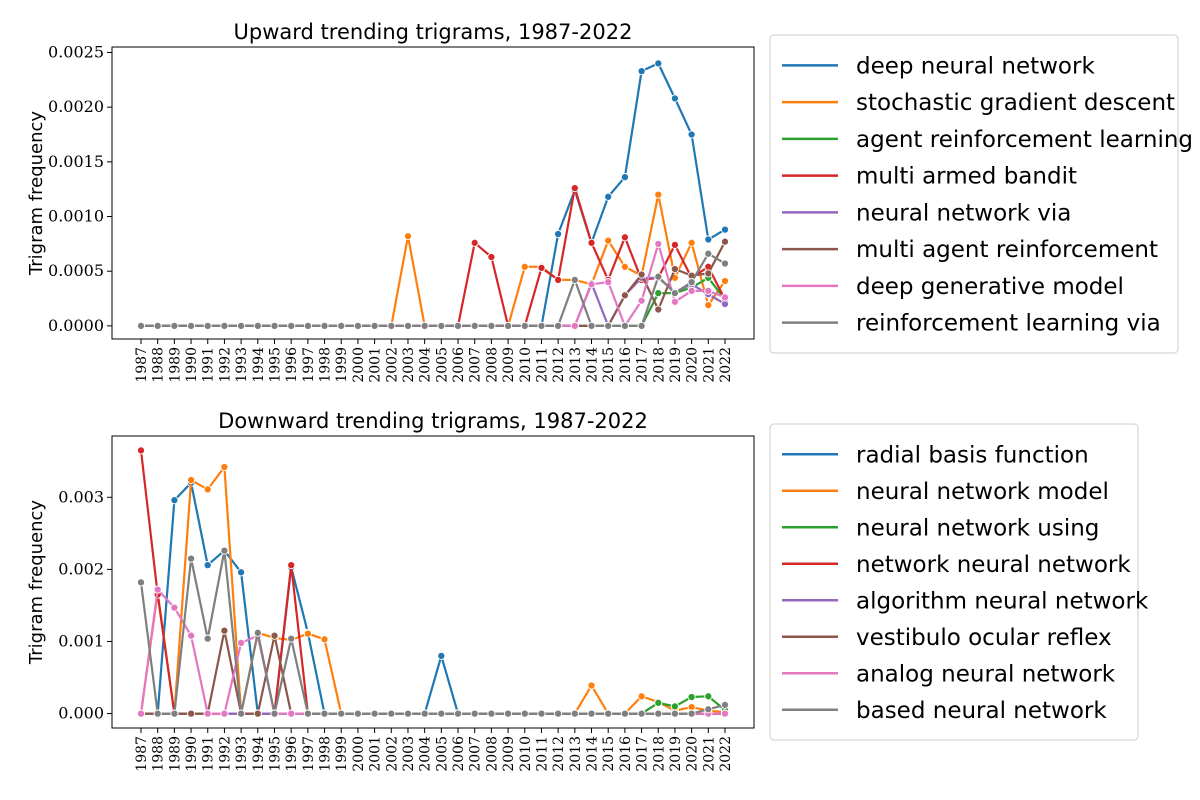  What do you see at coordinates (559, 365) in the screenshot?
I see `x-tick-label: 2012` at bounding box center [559, 365].